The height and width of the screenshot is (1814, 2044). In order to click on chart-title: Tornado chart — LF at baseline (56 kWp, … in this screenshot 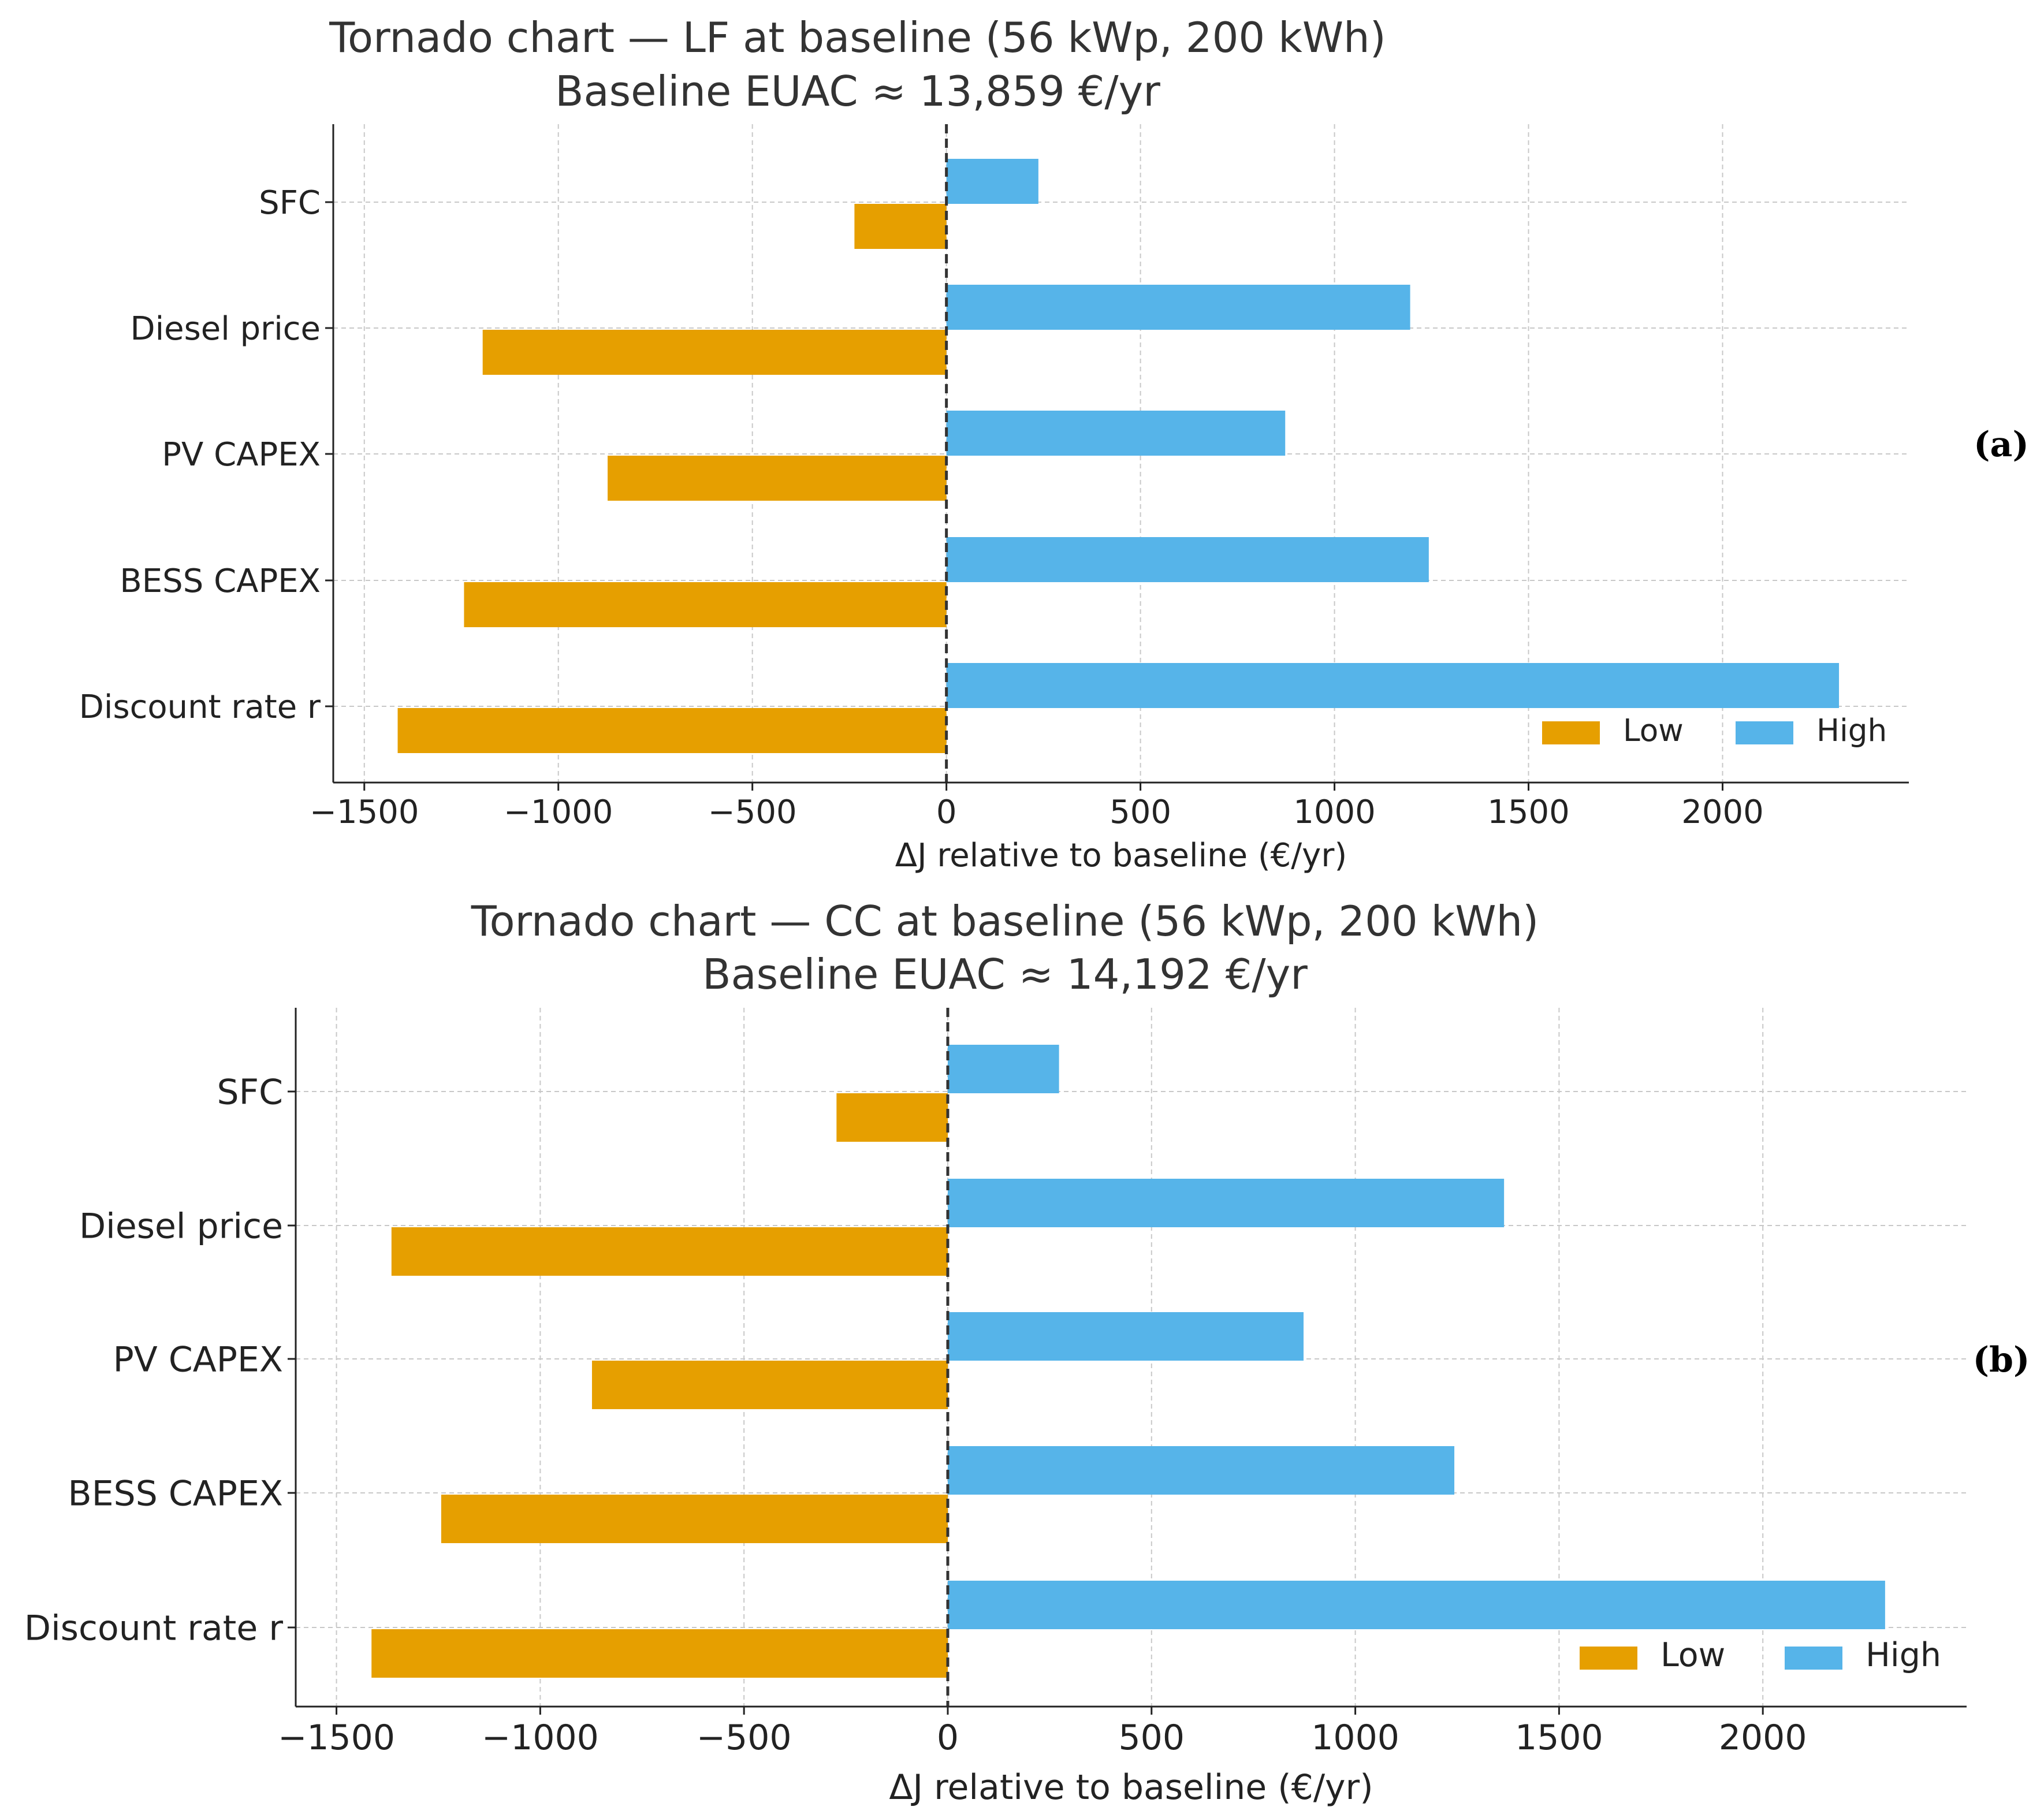, I will do `click(858, 38)`.